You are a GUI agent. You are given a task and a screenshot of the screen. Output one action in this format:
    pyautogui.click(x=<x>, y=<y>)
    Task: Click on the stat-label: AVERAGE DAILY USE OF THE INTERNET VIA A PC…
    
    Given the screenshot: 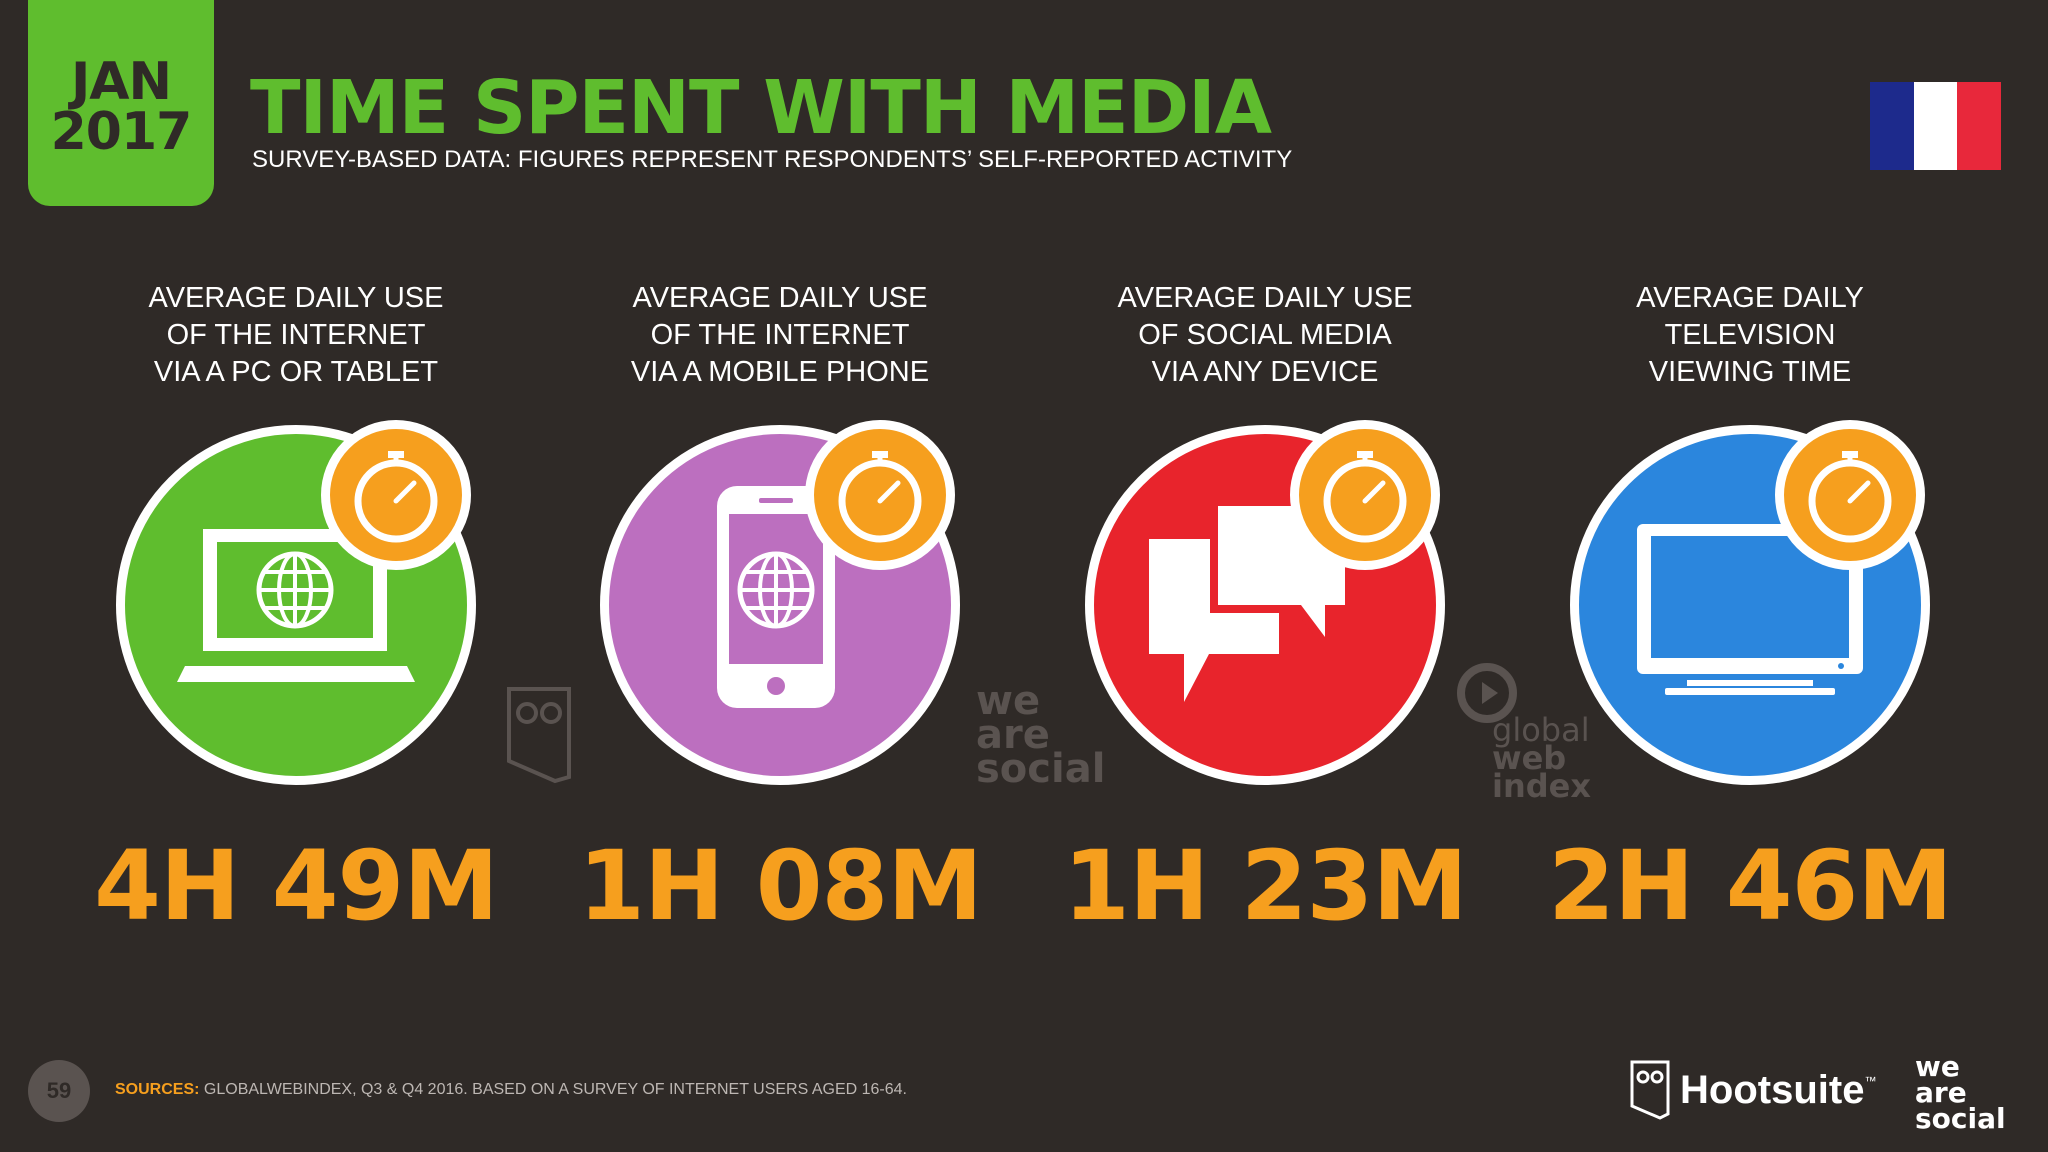 What is the action you would take?
    pyautogui.click(x=296, y=335)
    